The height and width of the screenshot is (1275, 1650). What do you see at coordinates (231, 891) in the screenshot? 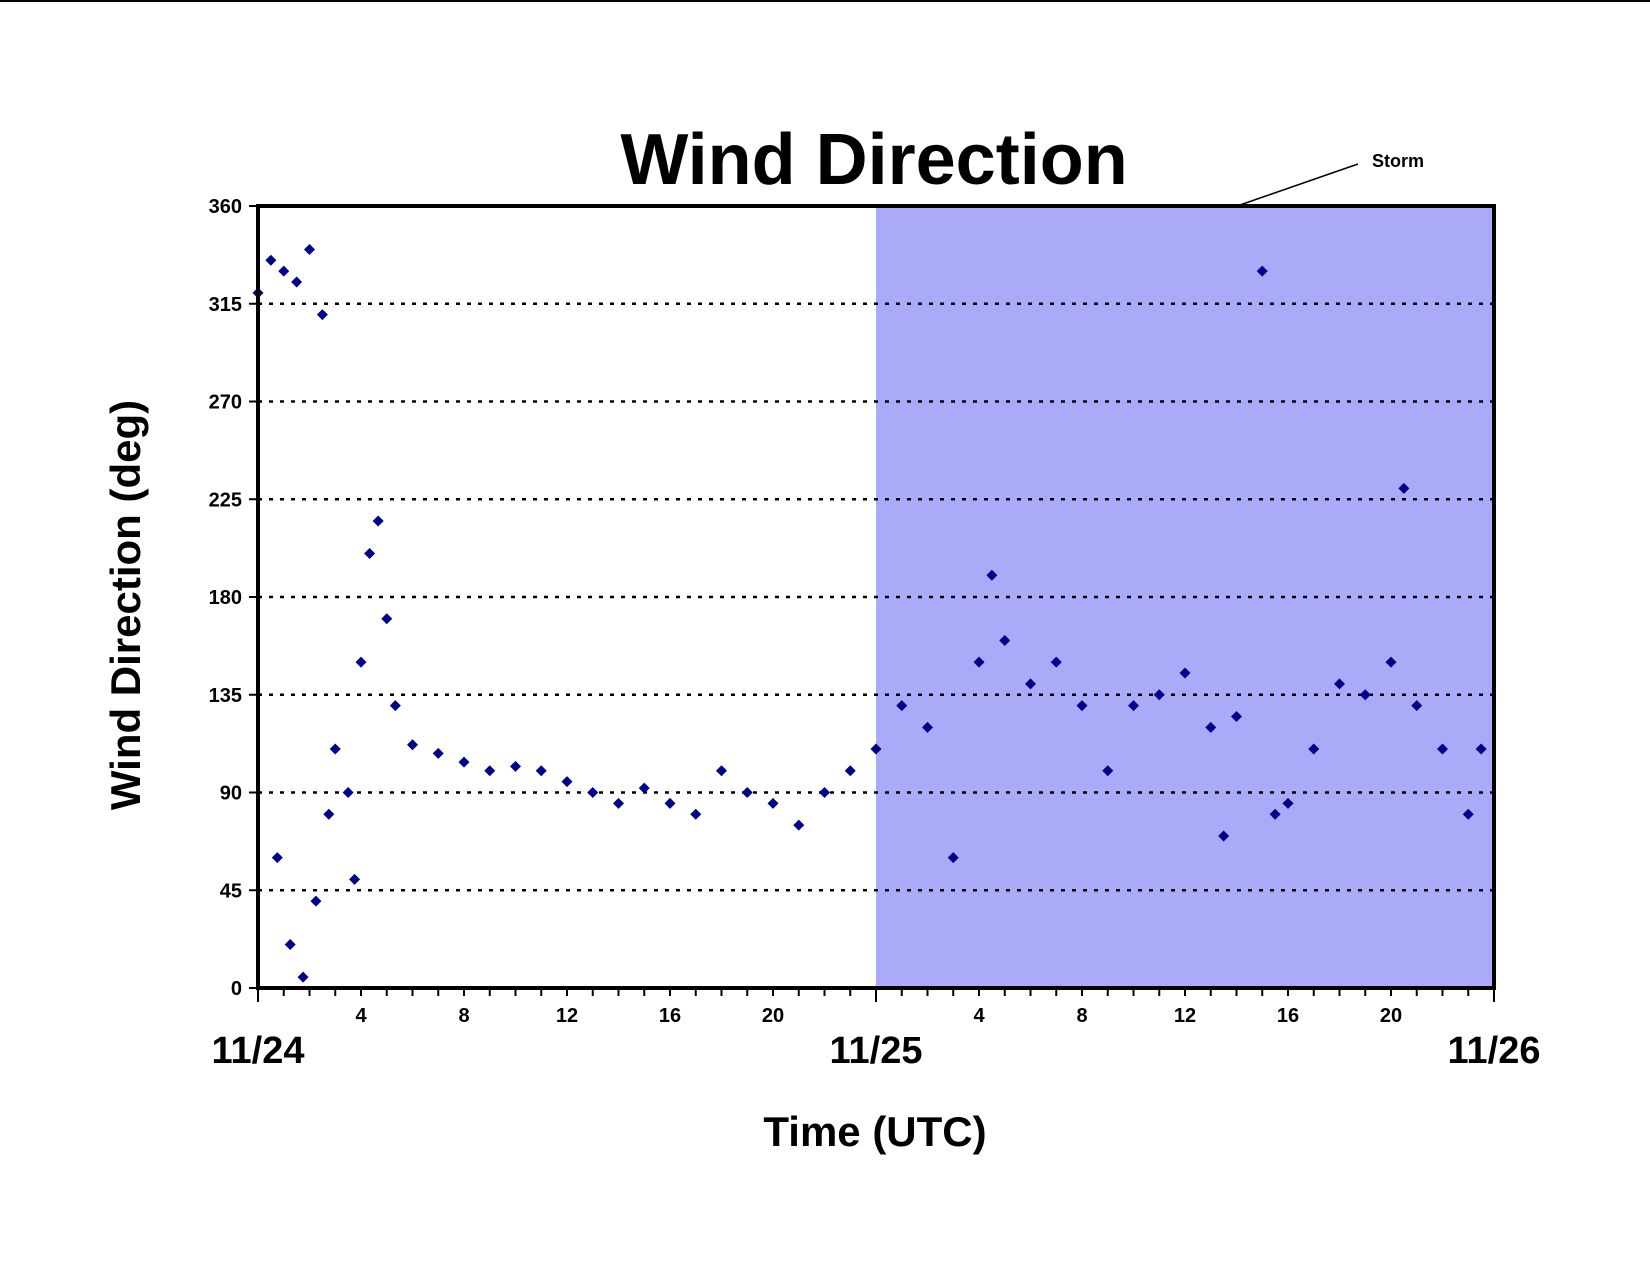
I see `y-tick-label: 45` at bounding box center [231, 891].